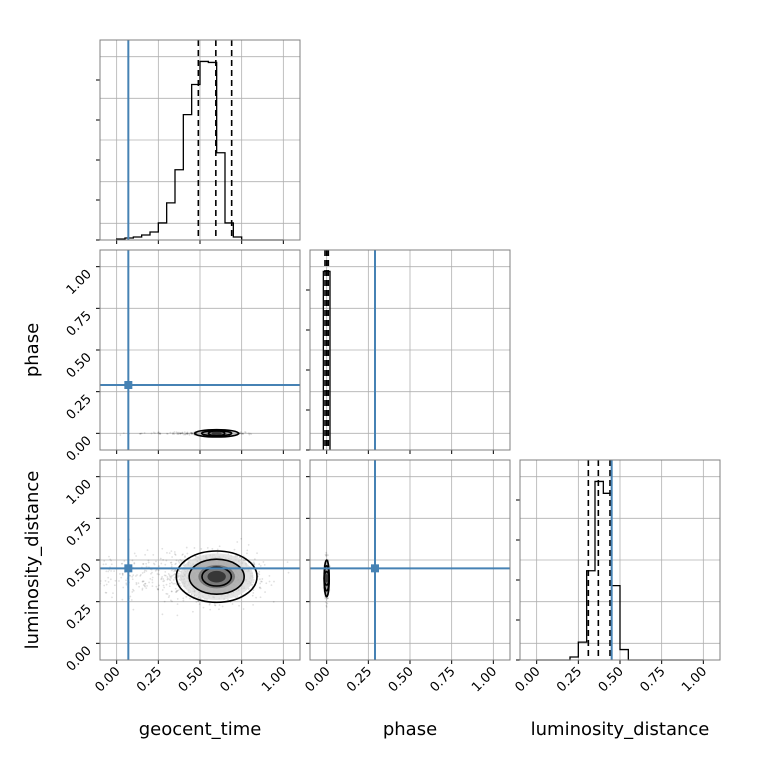 The width and height of the screenshot is (760, 760). Describe the element at coordinates (200, 150) in the screenshot. I see `histogram-step-line` at that location.